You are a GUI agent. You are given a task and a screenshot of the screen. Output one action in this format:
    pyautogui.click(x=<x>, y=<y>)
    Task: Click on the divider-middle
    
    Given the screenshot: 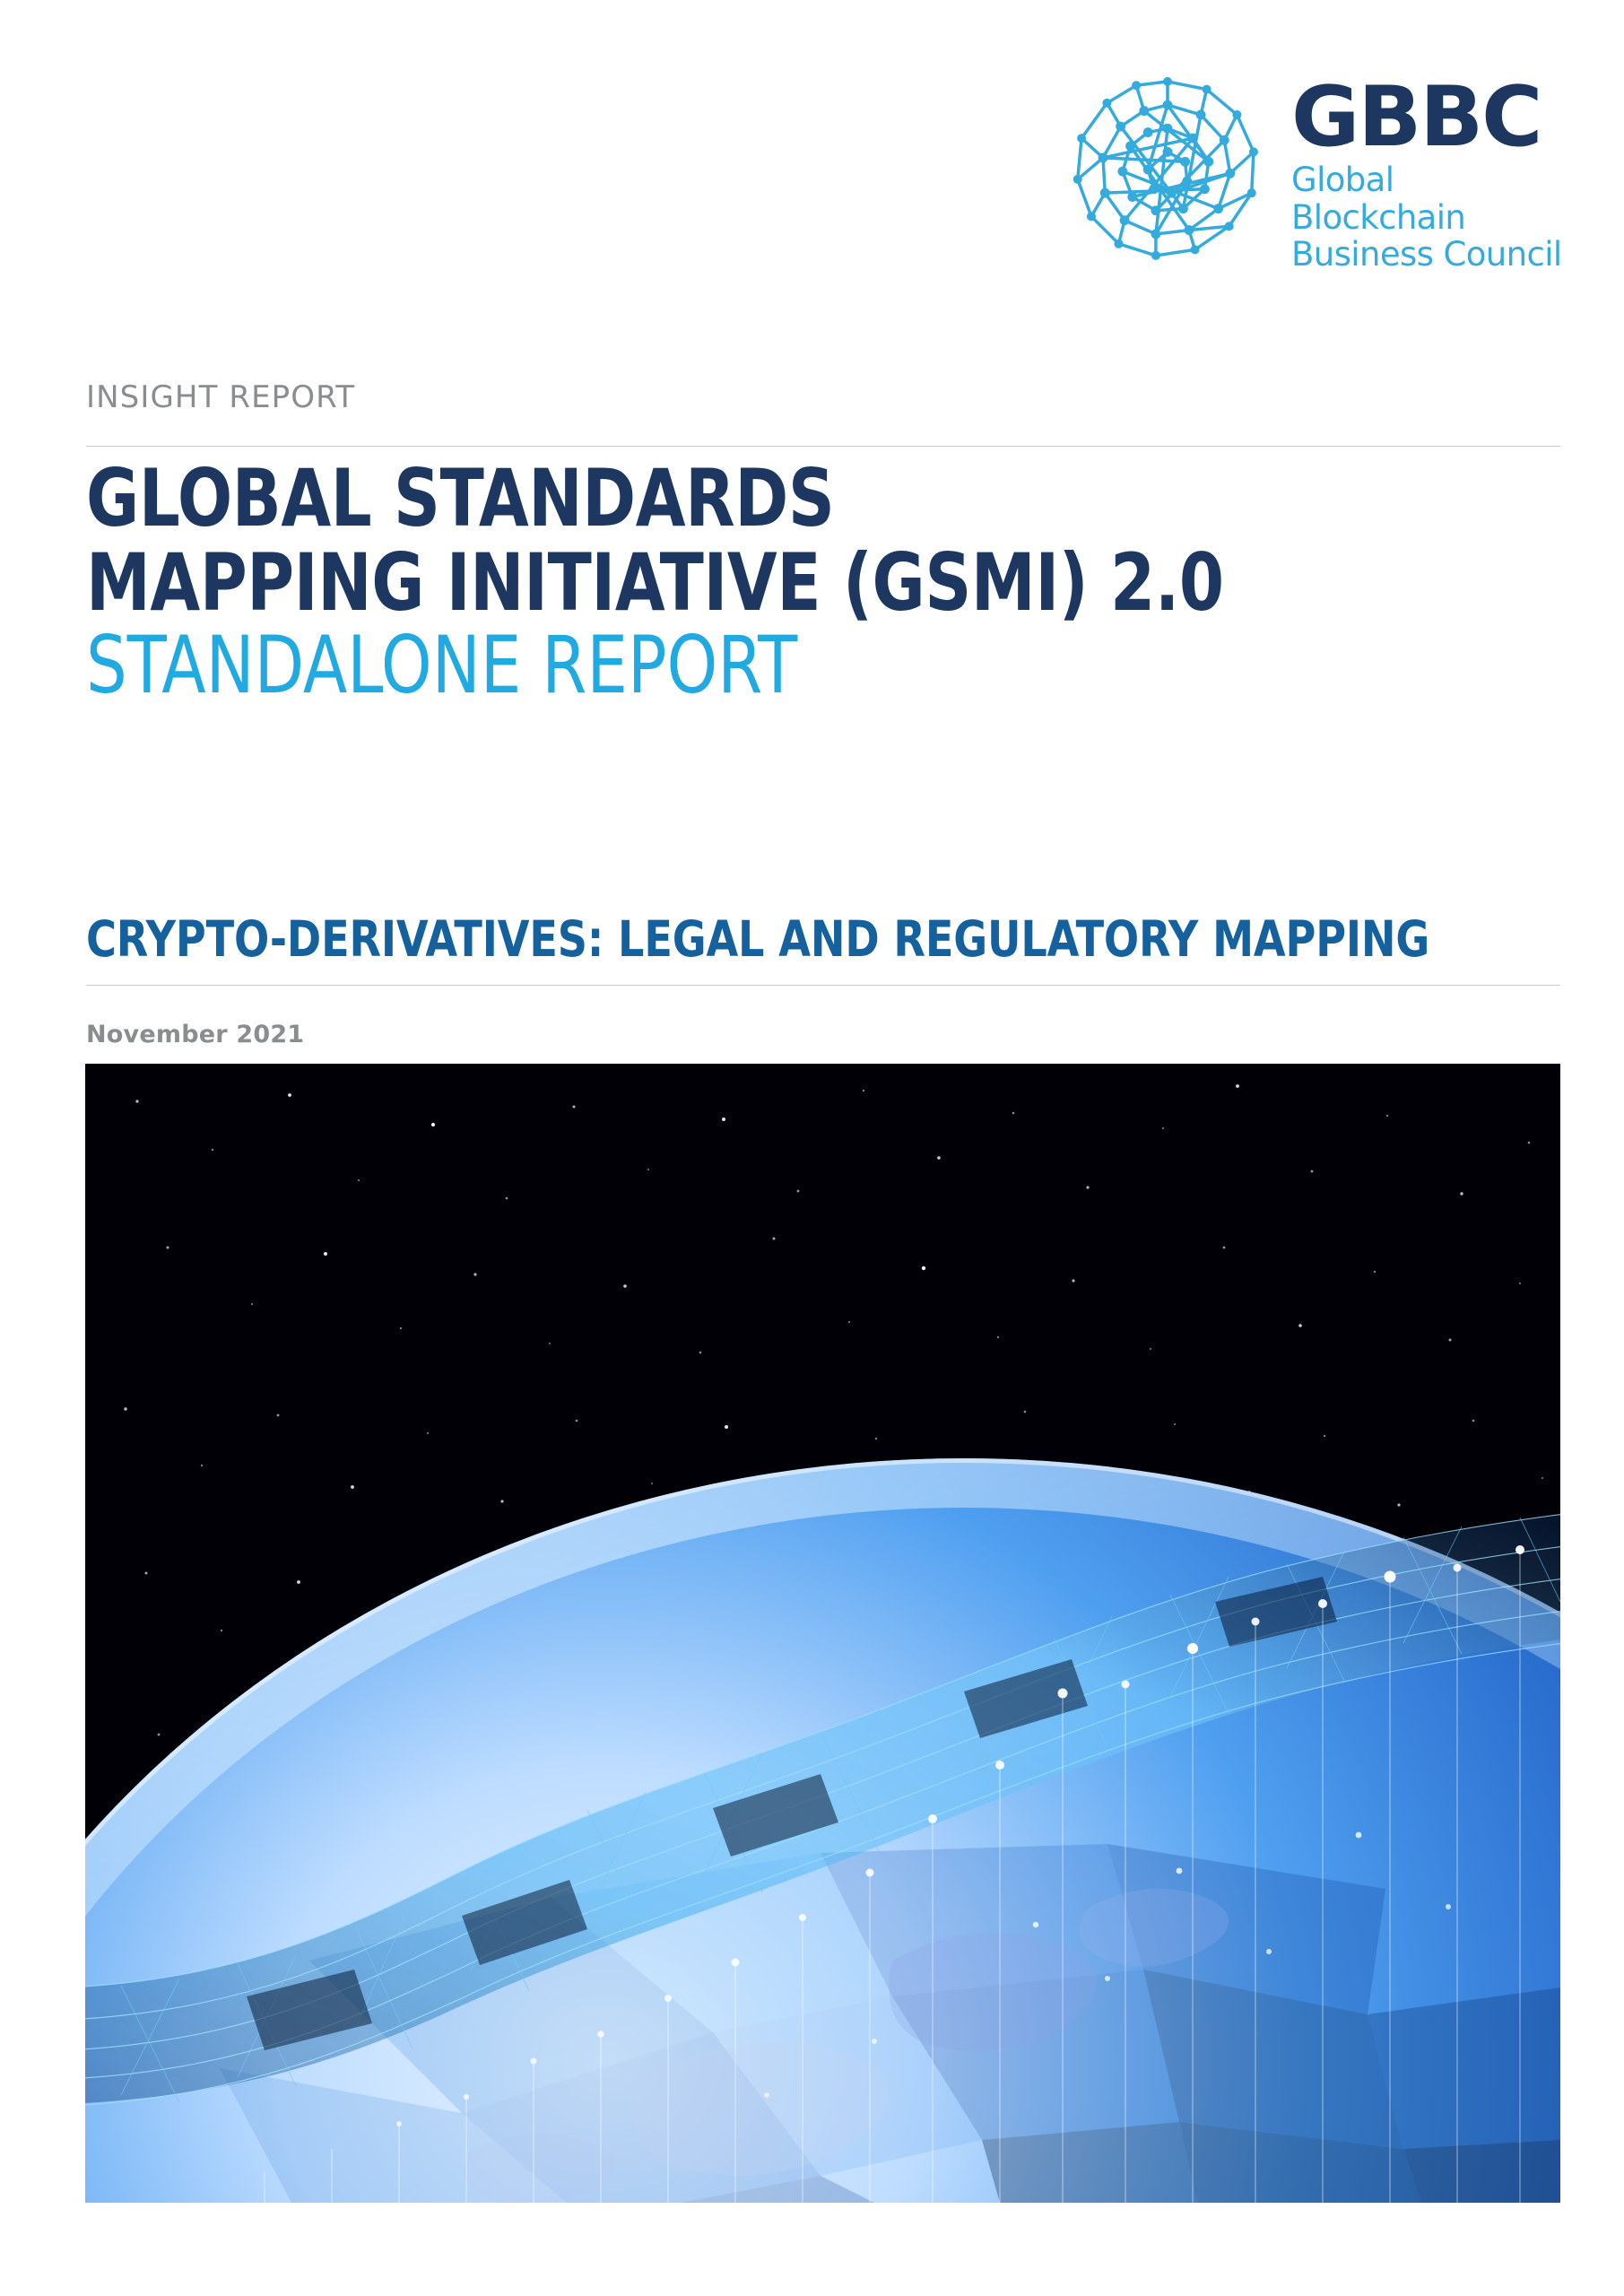 What is the action you would take?
    pyautogui.click(x=823, y=985)
    